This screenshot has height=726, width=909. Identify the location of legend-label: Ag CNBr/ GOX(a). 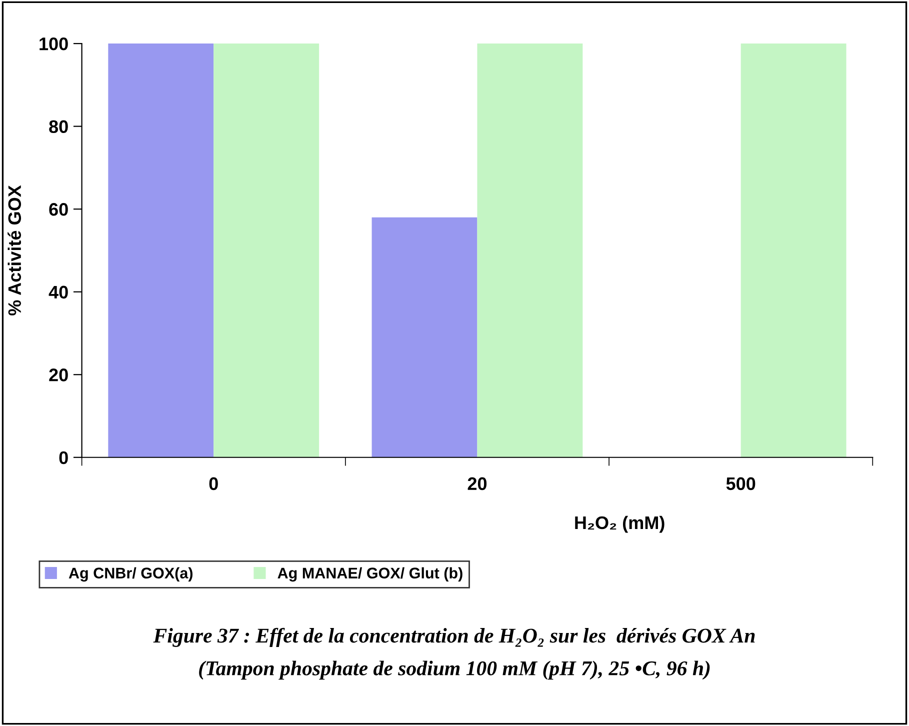
(130, 574).